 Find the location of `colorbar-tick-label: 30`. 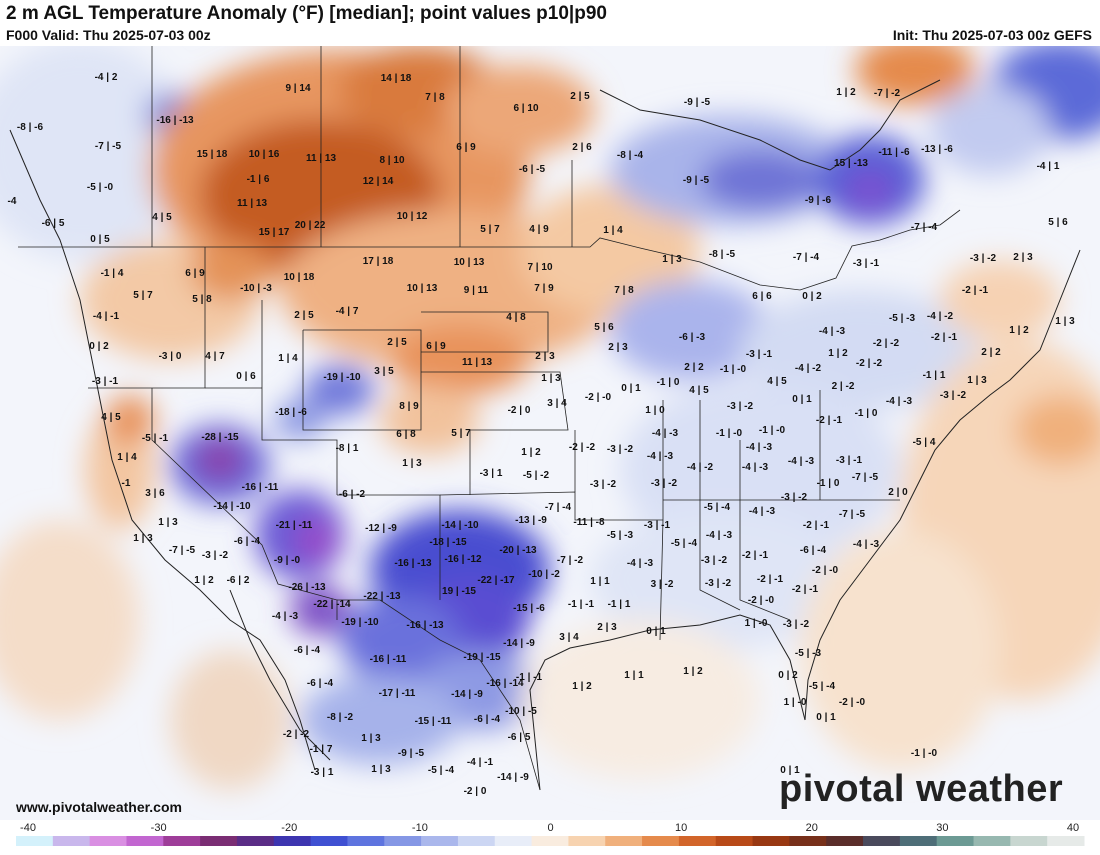

colorbar-tick-label: 30 is located at coordinates (942, 828).